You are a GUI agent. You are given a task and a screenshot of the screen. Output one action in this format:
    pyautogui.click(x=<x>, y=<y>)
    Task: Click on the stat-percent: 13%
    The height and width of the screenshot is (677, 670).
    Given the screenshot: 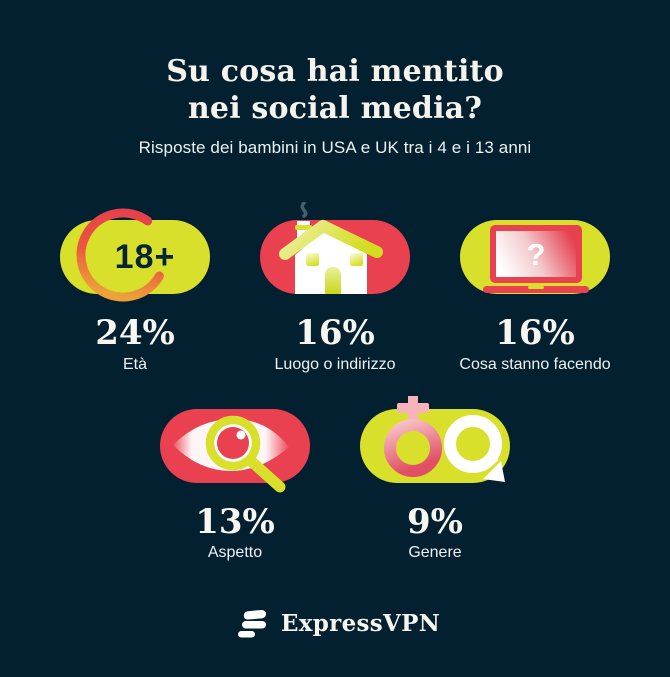 What is the action you would take?
    pyautogui.click(x=235, y=521)
    